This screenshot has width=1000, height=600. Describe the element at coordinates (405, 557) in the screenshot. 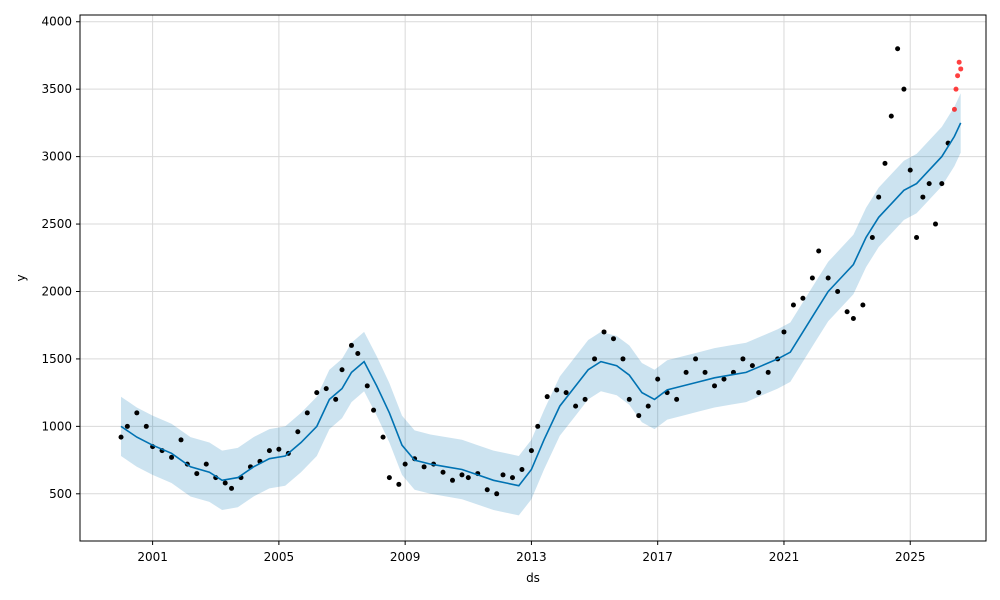

I see `x-tick-label: 2009` at that location.